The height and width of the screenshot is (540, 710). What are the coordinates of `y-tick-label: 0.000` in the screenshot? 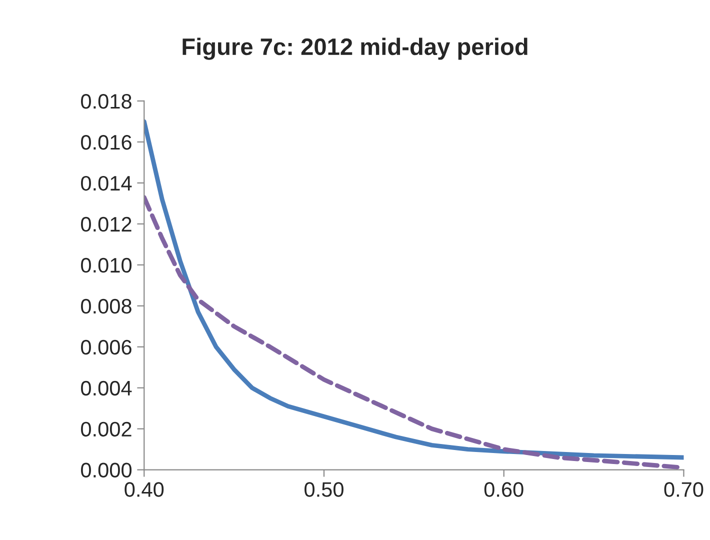 It's located at (106, 470).